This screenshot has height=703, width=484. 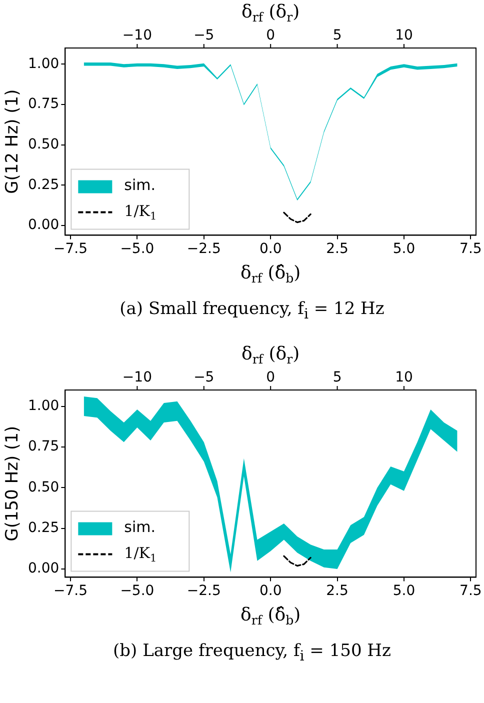 I want to click on text: (a) Small frequency, f$_{i}$ = 12 Hz, so click(x=252, y=311).